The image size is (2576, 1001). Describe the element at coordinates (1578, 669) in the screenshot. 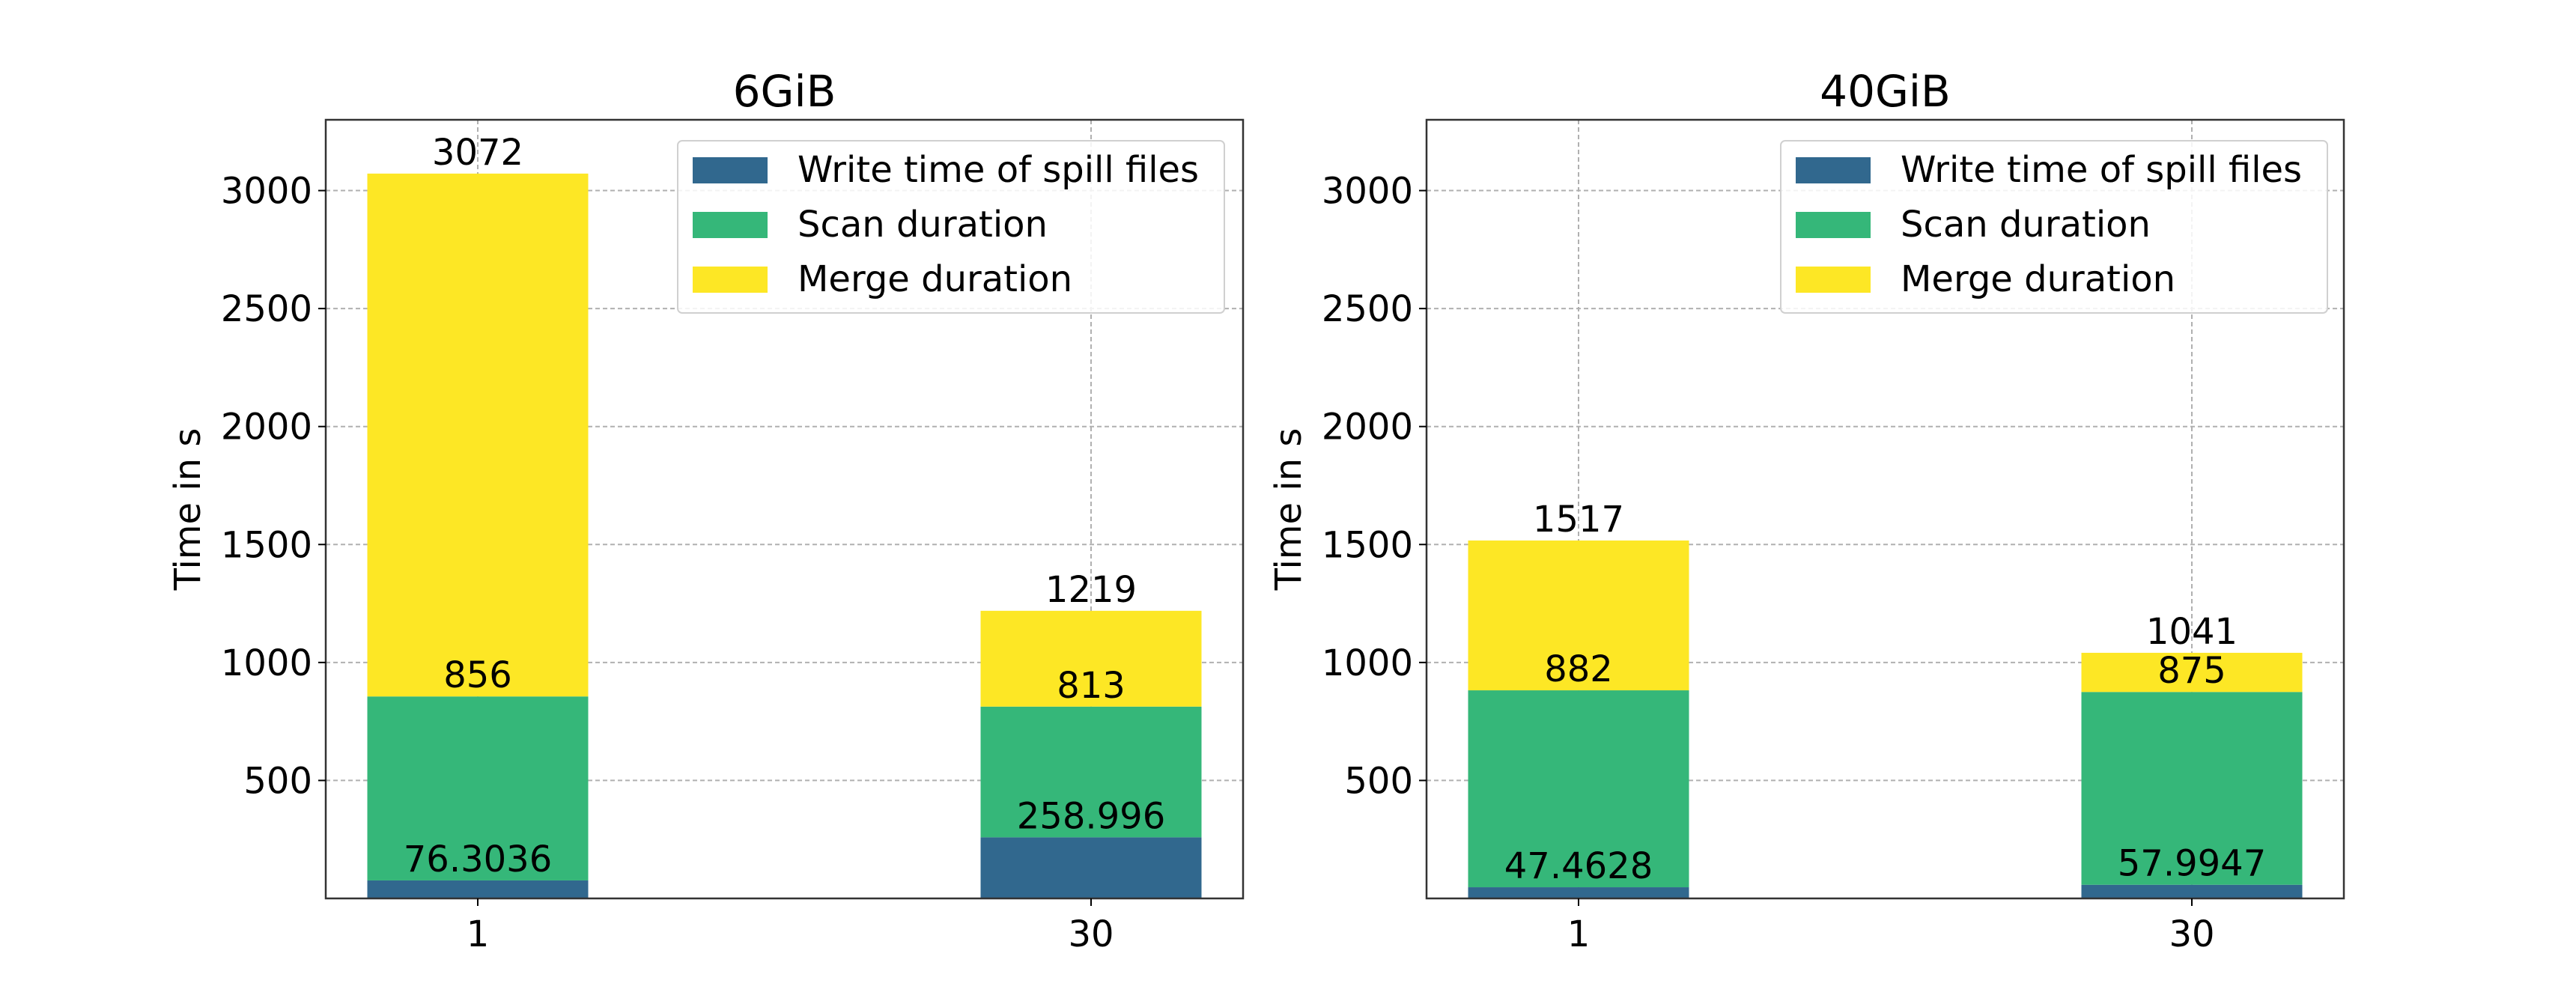

I see `data-label: 882` at that location.